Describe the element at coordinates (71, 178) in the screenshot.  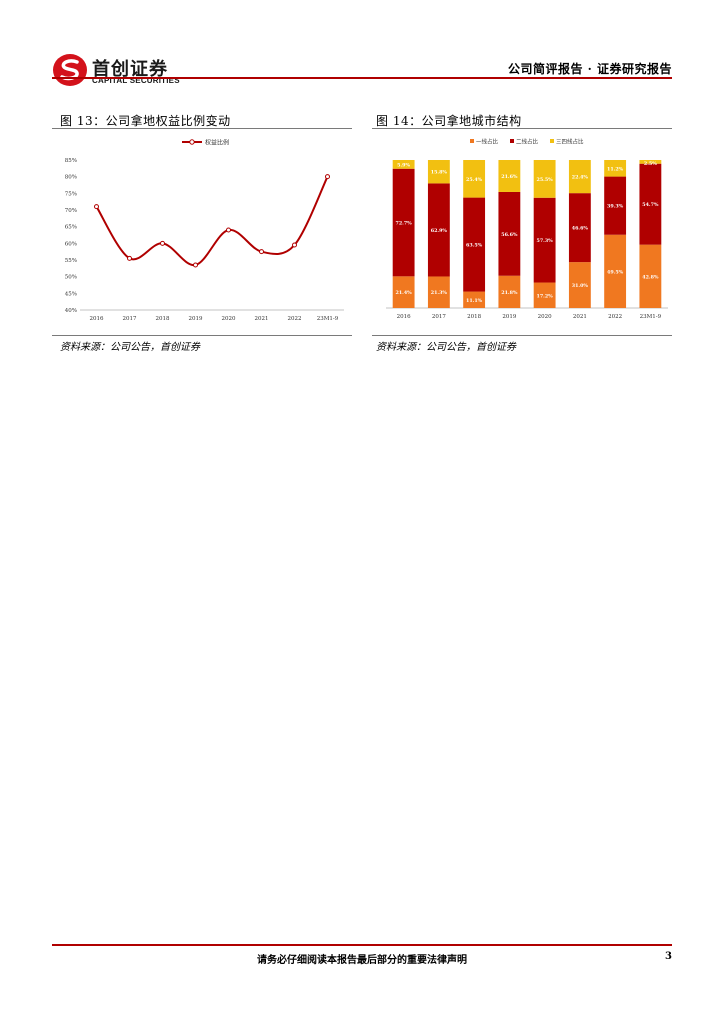
I see `y-tick-label: 80%` at that location.